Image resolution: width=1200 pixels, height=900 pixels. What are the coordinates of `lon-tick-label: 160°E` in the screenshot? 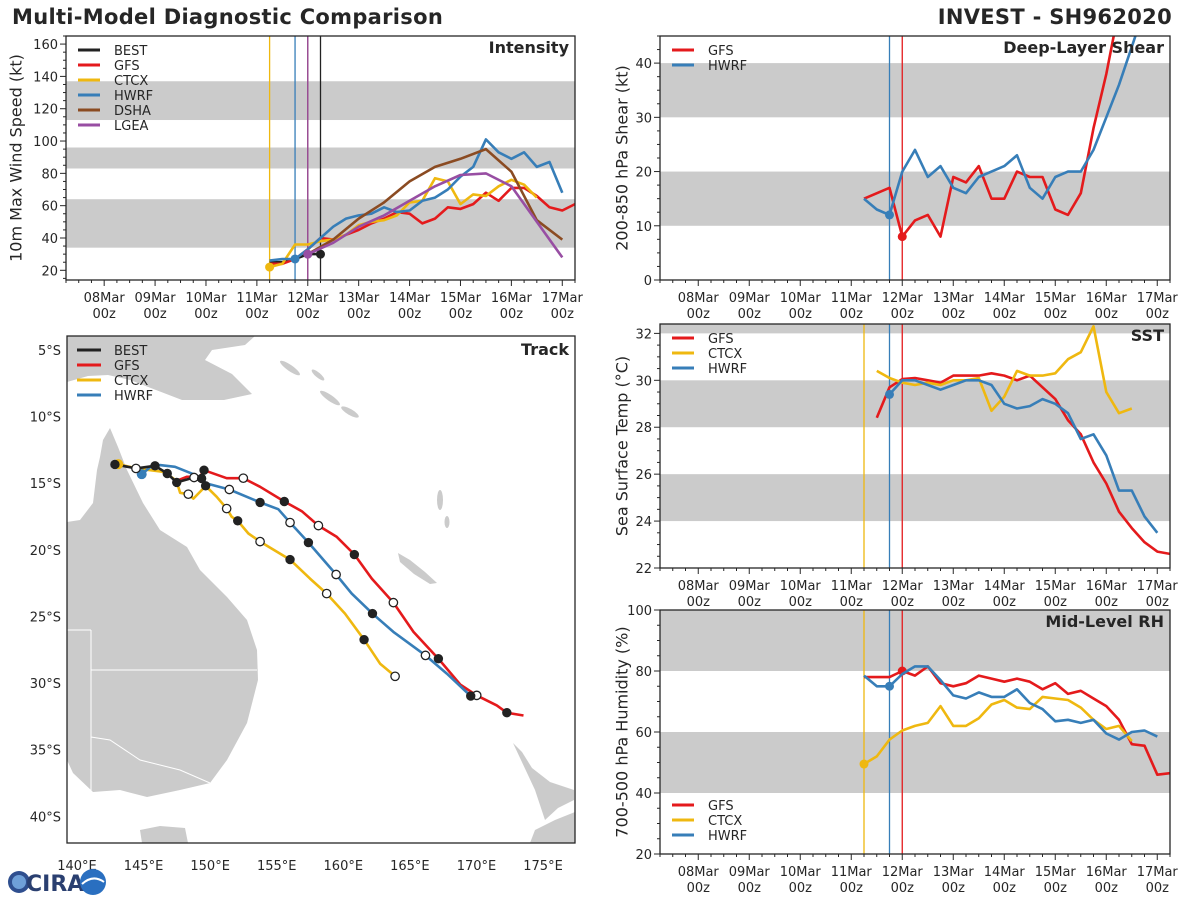 It's located at (344, 866).